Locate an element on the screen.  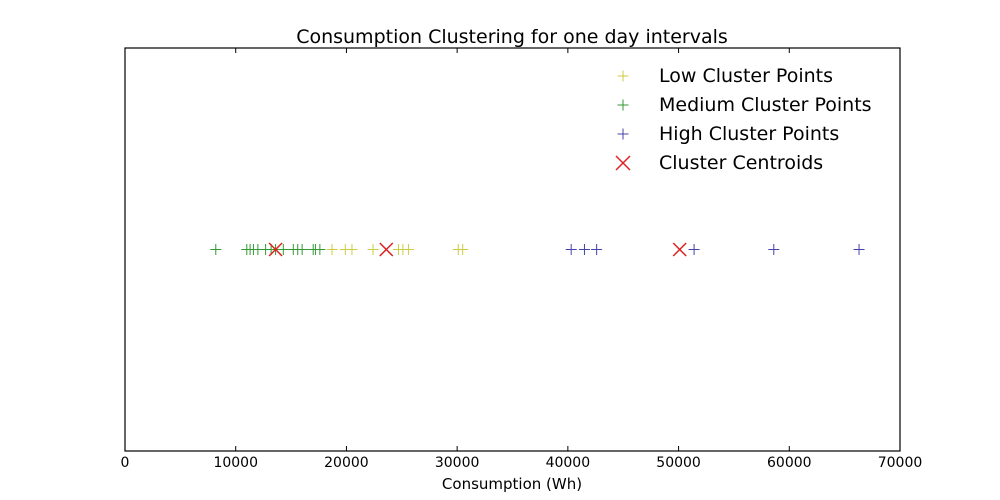
legend-item-low-cluster-points: Low Cluster Points is located at coordinates (725, 76).